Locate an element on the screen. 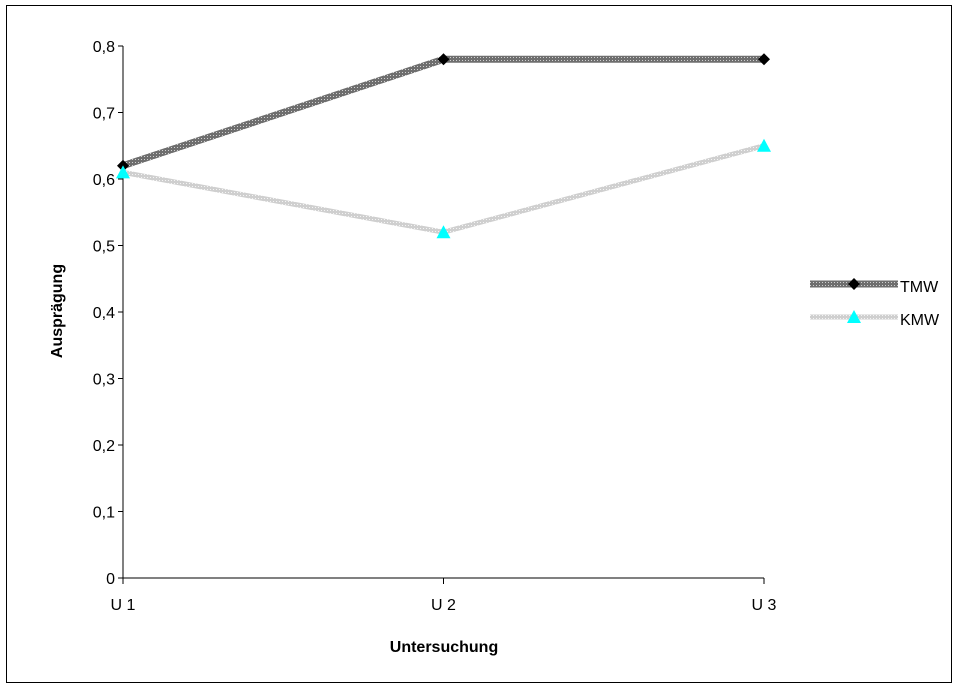 The image size is (960, 689). series-line-tmw is located at coordinates (442, 112).